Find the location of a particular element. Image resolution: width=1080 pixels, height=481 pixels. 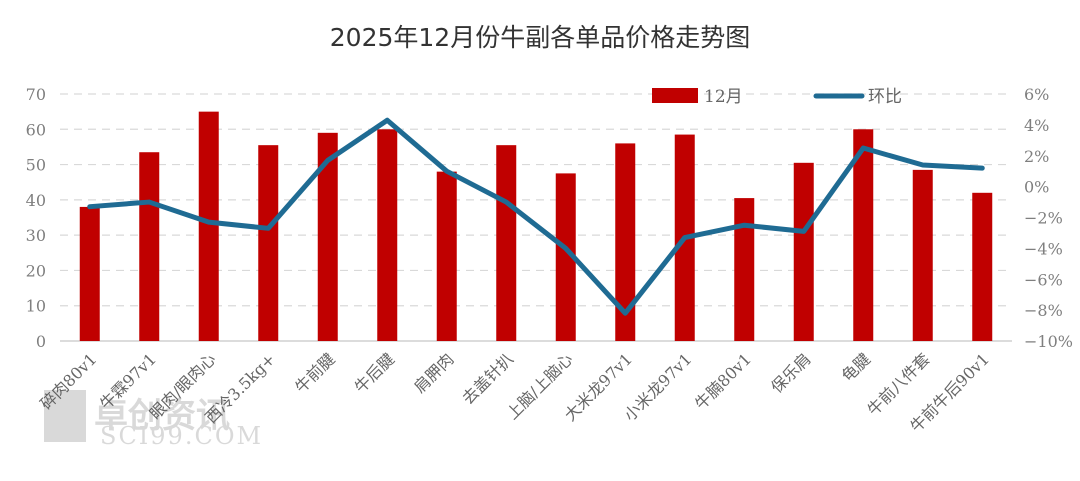

left-axis-tick: 20 is located at coordinates (36, 270).